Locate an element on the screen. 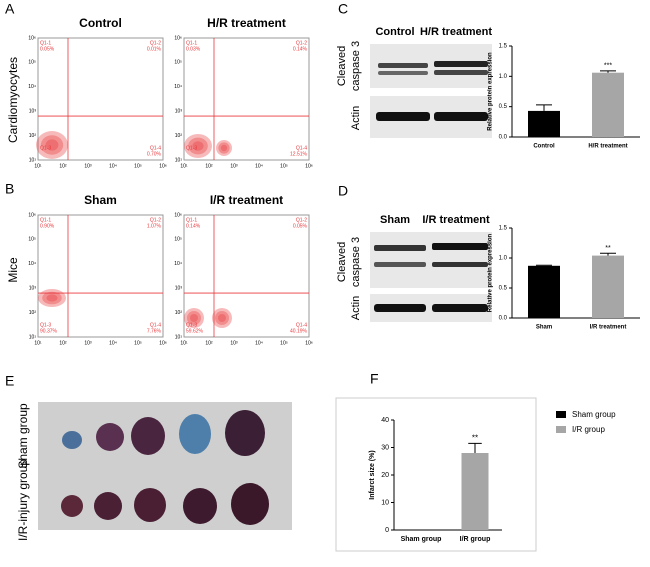 Image resolution: width=650 pixels, height=567 pixels. flow-x-tick: 10³ is located at coordinates (88, 343).